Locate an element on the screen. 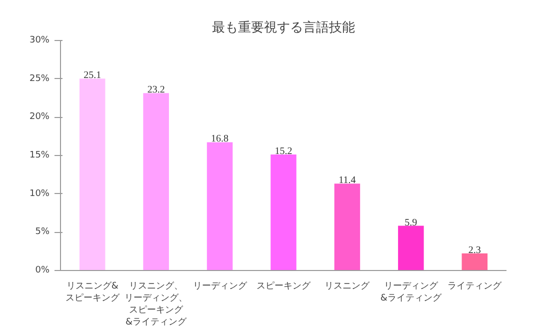 The image size is (536, 330). y-tick-label: 30% is located at coordinates (39, 41).